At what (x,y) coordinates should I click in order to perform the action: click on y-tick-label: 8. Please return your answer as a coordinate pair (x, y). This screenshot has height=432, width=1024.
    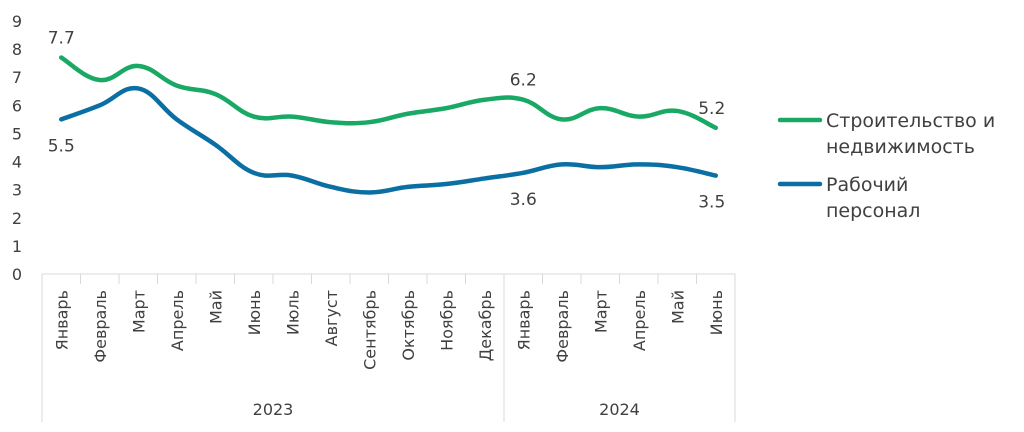
    Looking at the image, I should click on (17, 49).